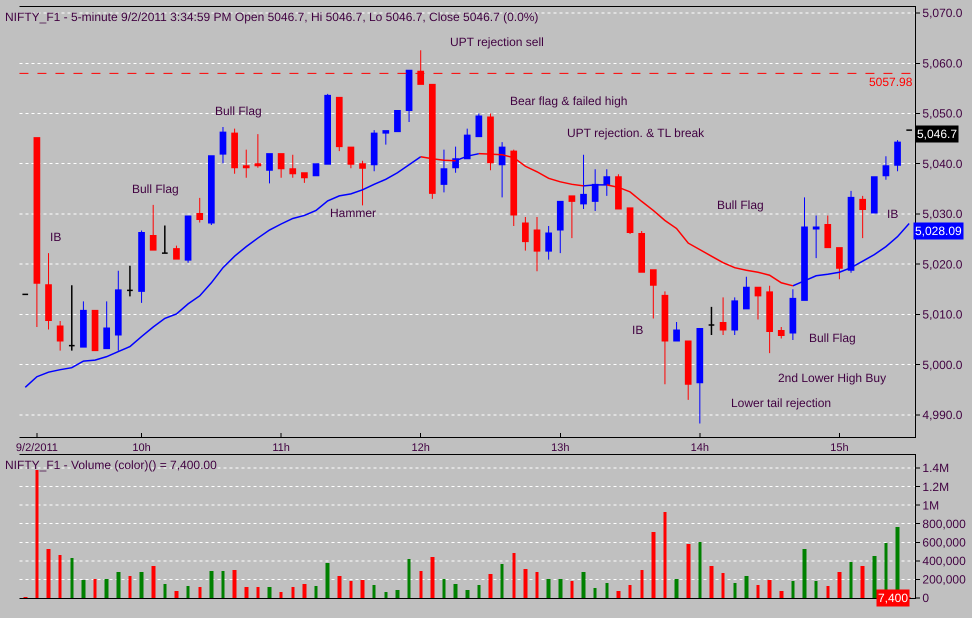 The width and height of the screenshot is (972, 618). What do you see at coordinates (560, 448) in the screenshot?
I see `x-tick-label: 13h` at bounding box center [560, 448].